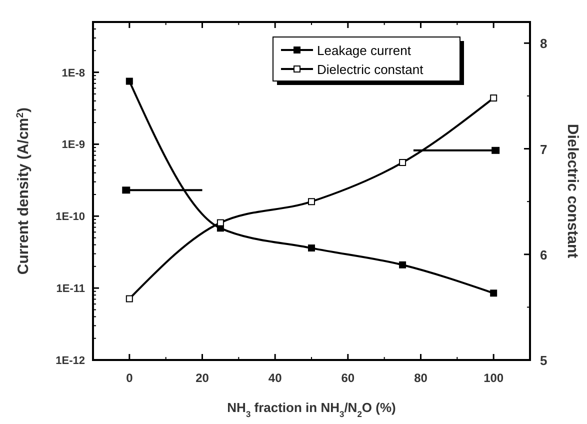 The height and width of the screenshot is (424, 587). What do you see at coordinates (544, 149) in the screenshot?
I see `y2-tick-label: 7` at bounding box center [544, 149].